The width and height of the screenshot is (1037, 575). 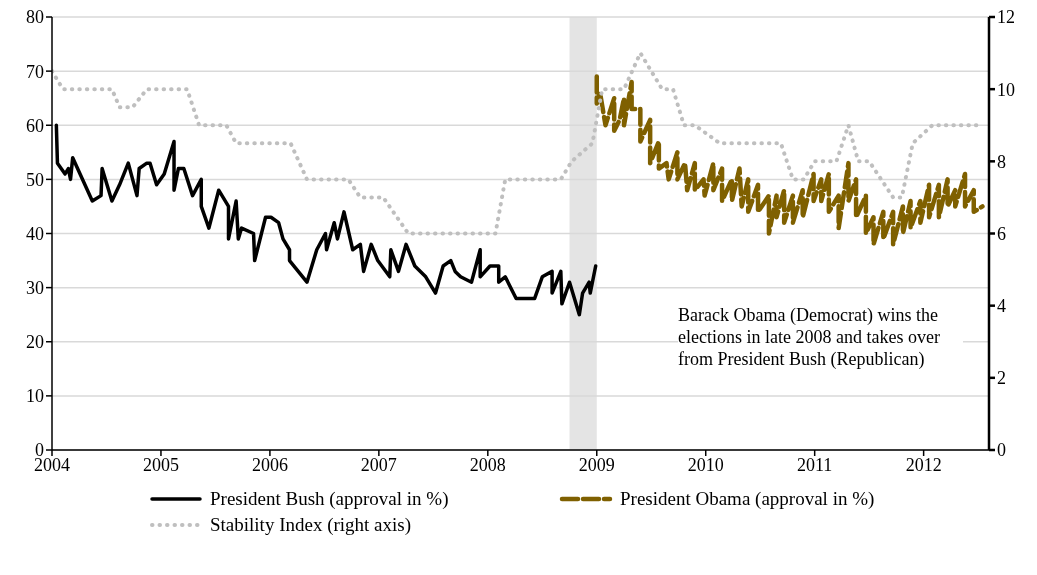 What do you see at coordinates (35, 17) in the screenshot?
I see `y-tick-label: 80` at bounding box center [35, 17].